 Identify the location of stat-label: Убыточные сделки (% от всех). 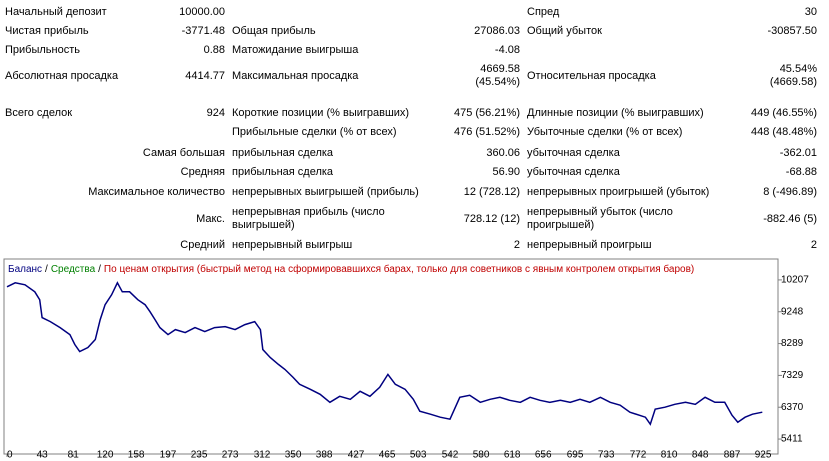
(605, 131).